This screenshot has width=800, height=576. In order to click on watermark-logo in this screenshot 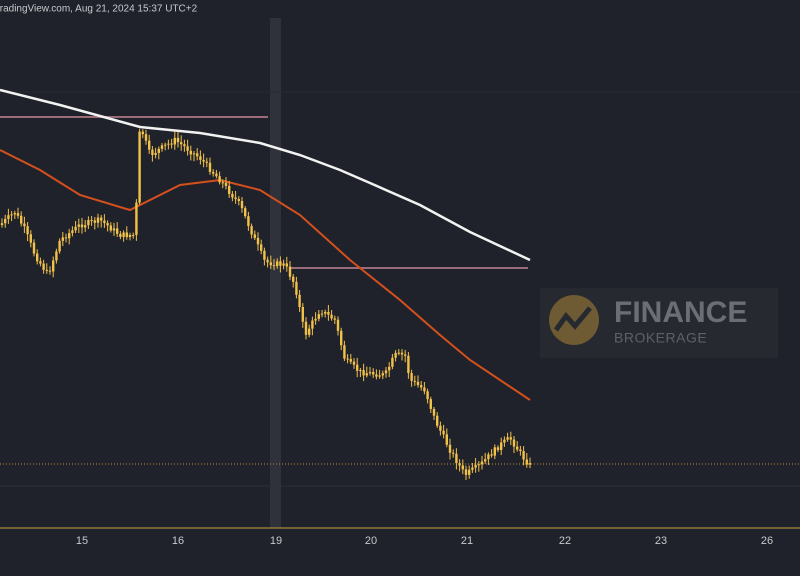, I will do `click(574, 320)`.